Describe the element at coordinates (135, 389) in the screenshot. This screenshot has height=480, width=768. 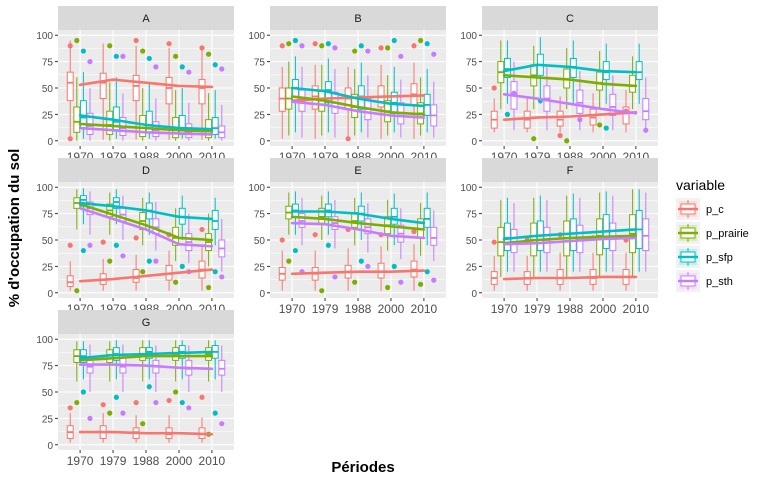
I see `facet-panel-G: G 0 25 50 75 100 1970 1979 1988 2000 2010` at that location.